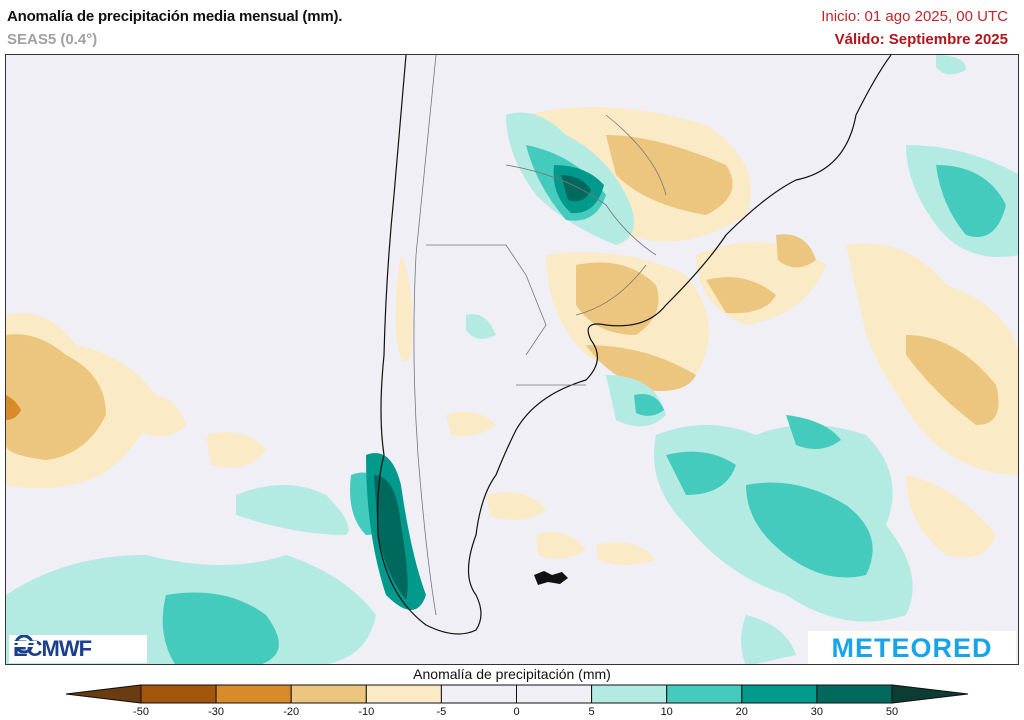 Image resolution: width=1024 pixels, height=720 pixels. I want to click on legend-tick-label: 20, so click(741, 712).